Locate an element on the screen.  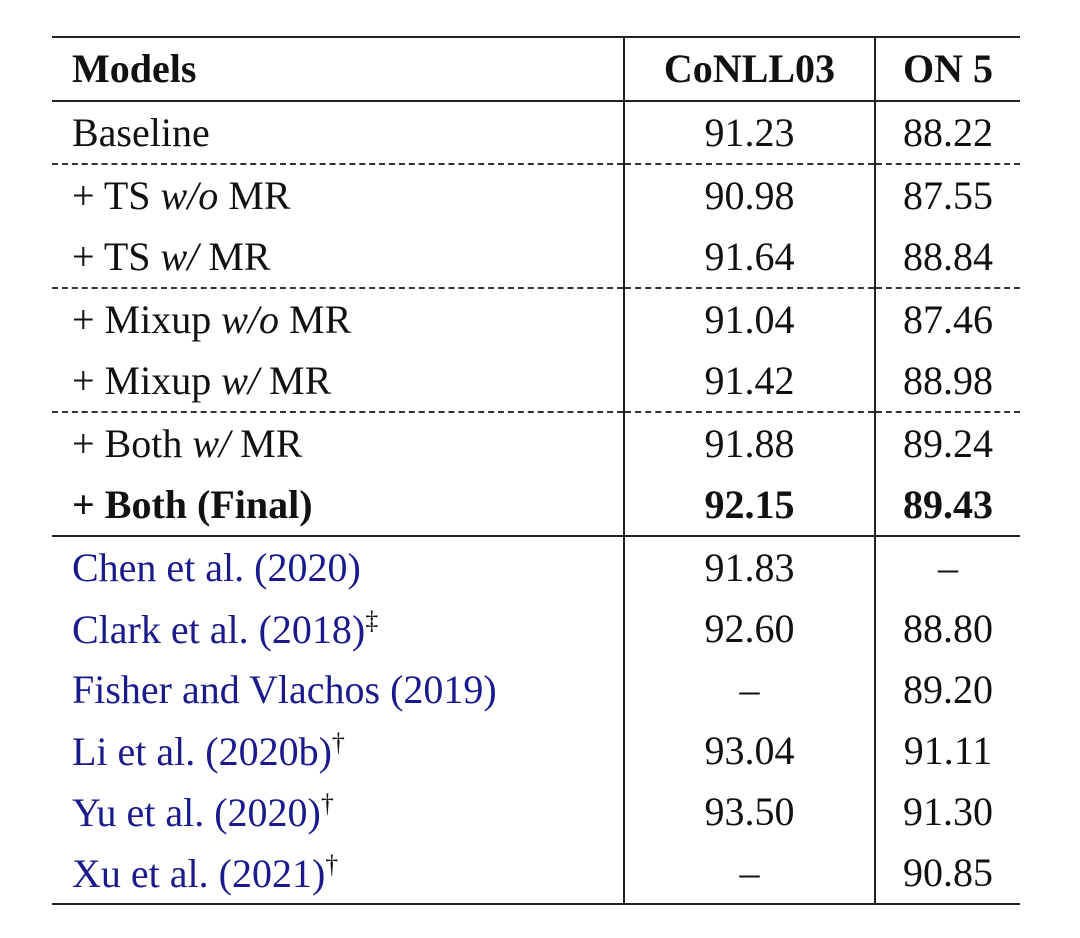
table-section: Baseline 91.23 88.22 is located at coordinates (536, 132).